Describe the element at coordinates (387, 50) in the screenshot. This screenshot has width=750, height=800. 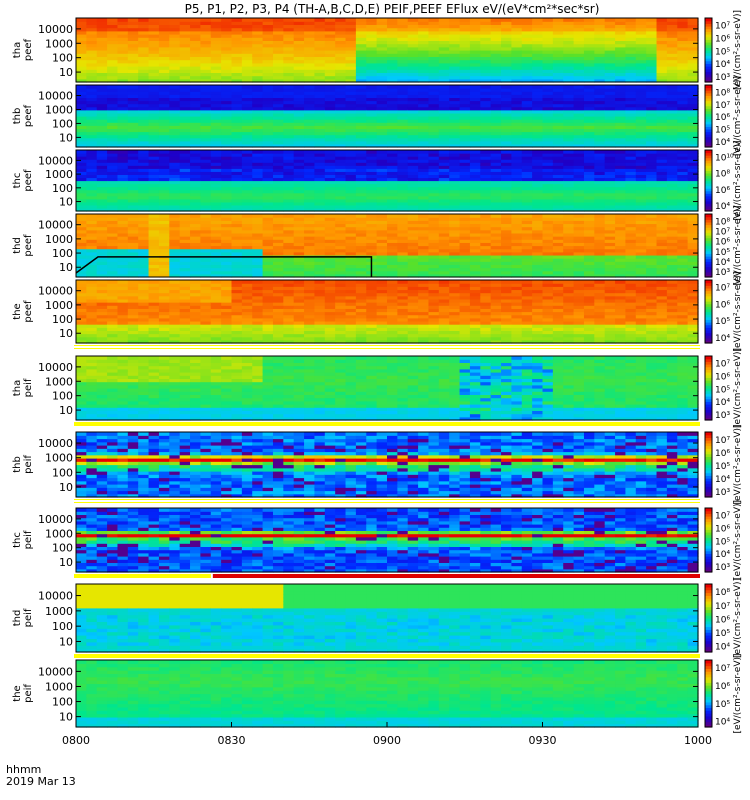
I see `panel-frame` at that location.